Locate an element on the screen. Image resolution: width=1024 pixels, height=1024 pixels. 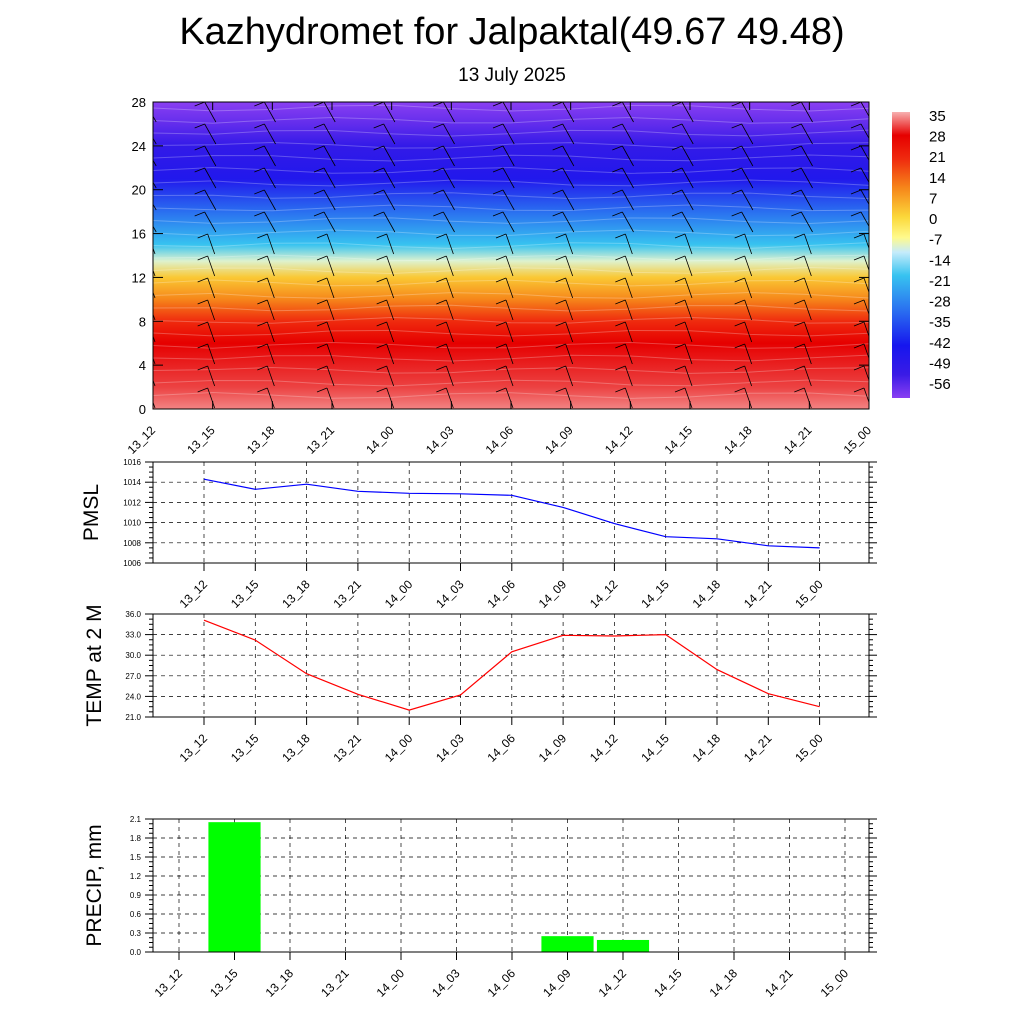
heatmap-xtick-label: 13_21 is located at coordinates (321, 440).